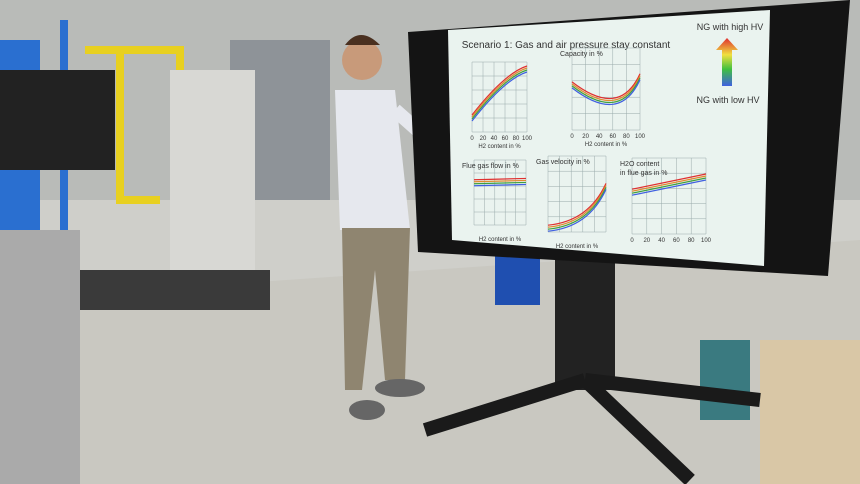 This screenshot has width=860, height=484. I want to click on table, so click(810, 412).